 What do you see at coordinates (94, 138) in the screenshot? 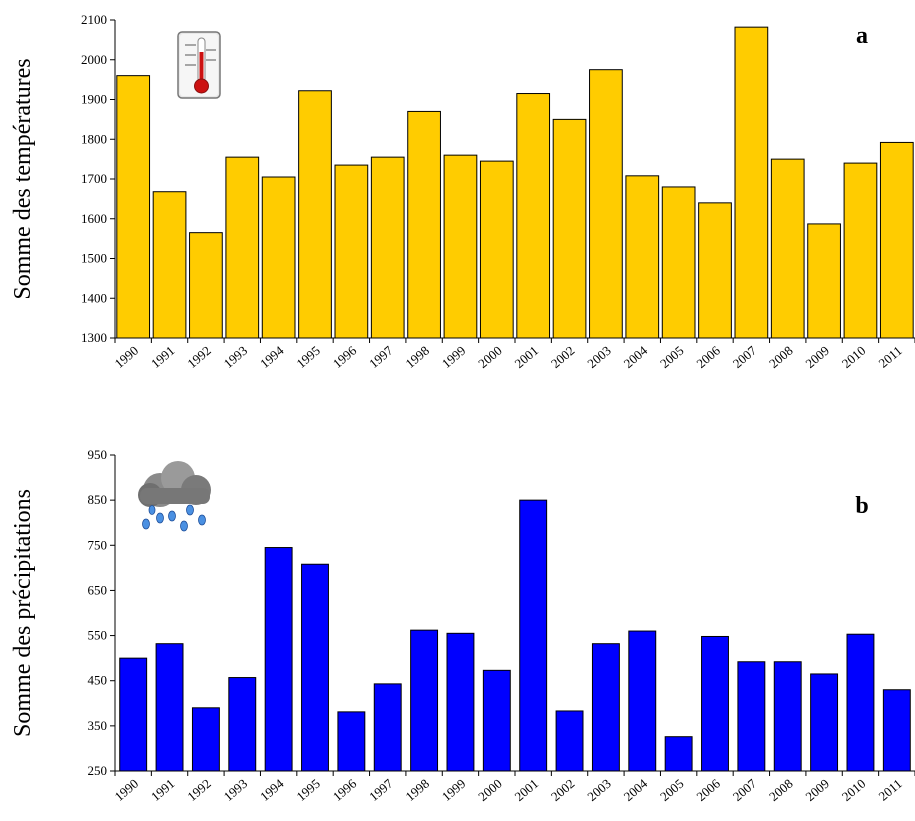
I see `y-tick-label: 1800` at bounding box center [94, 138].